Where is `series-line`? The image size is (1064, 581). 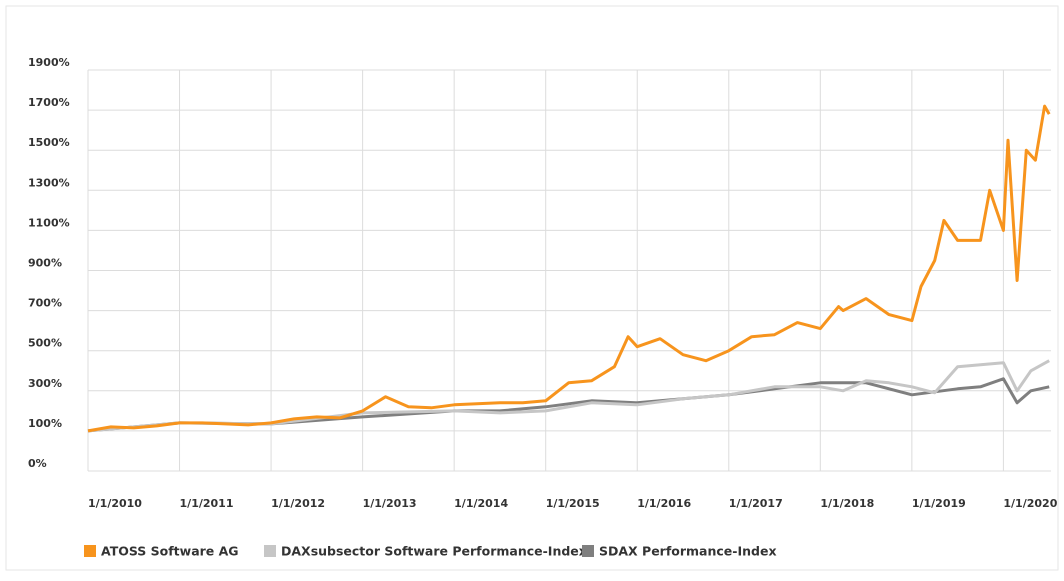
series-line is located at coordinates (568, 396).